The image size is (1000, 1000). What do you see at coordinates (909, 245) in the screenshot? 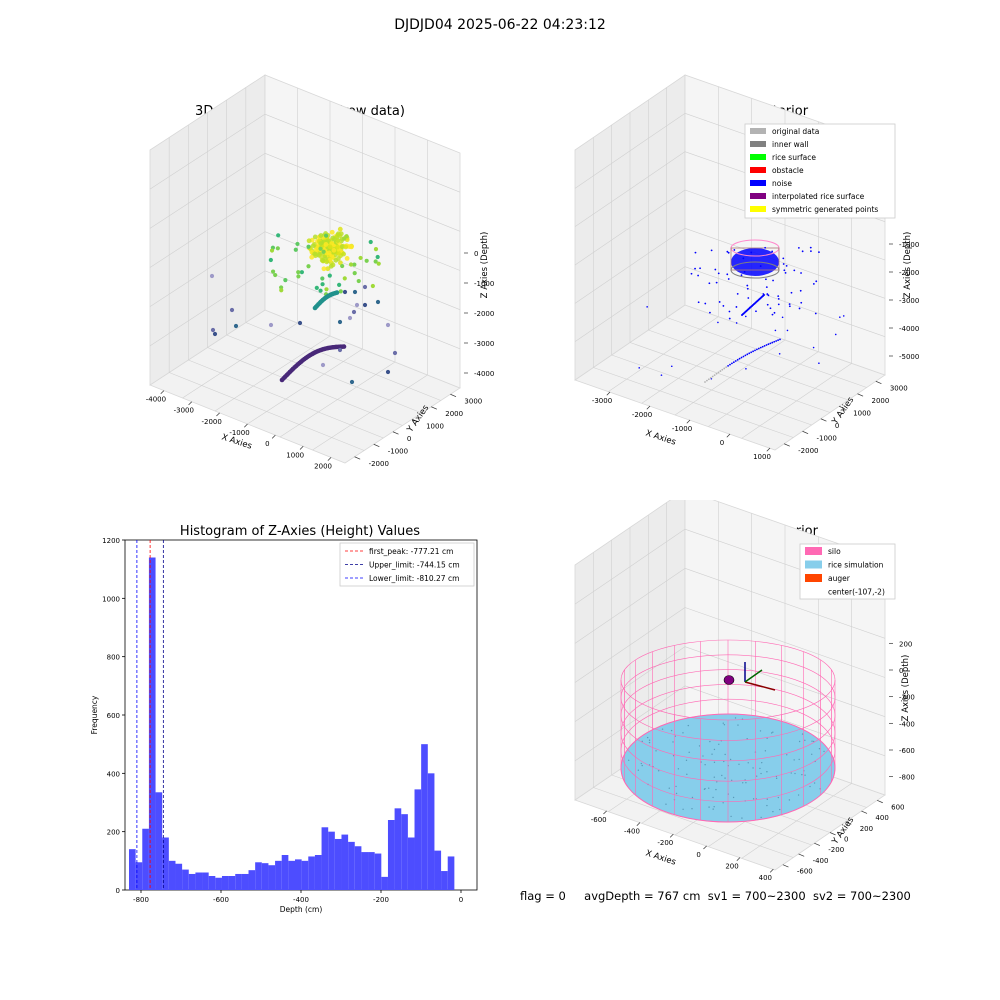
I see `tick-label: -1000` at bounding box center [909, 245].